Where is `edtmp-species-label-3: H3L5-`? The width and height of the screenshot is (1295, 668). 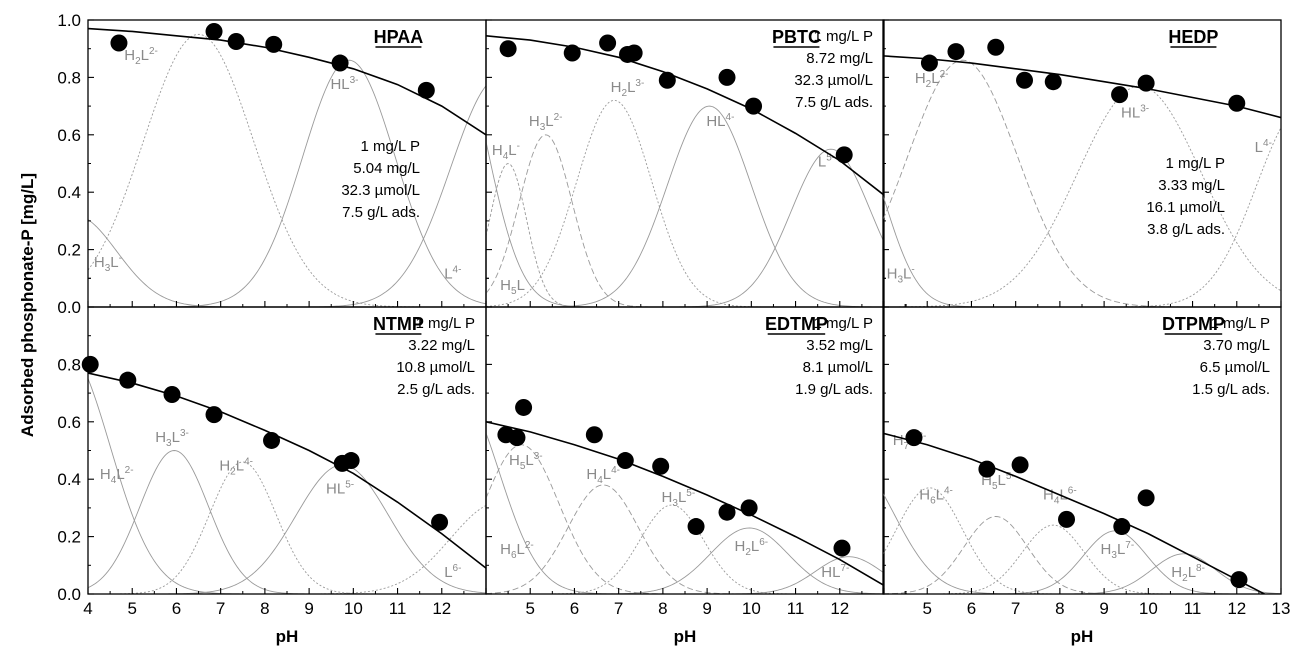
edtmp-species-label-3: H3L5- is located at coordinates (679, 498).